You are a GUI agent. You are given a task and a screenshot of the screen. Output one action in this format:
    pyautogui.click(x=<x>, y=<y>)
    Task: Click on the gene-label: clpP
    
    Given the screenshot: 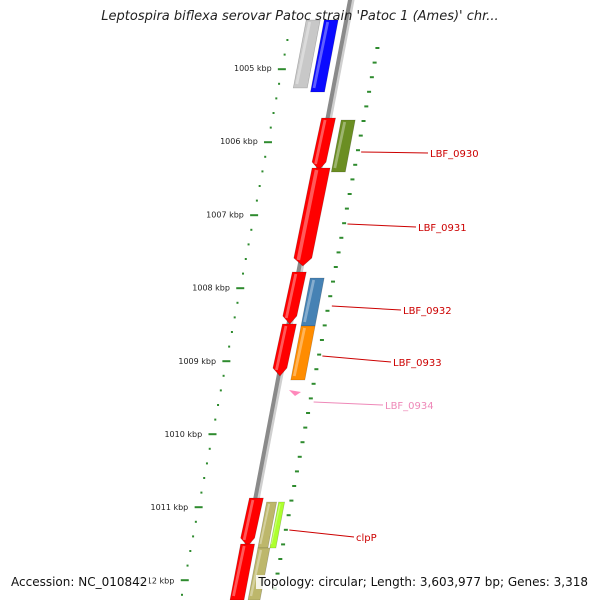 What is the action you would take?
    pyautogui.click(x=366, y=538)
    